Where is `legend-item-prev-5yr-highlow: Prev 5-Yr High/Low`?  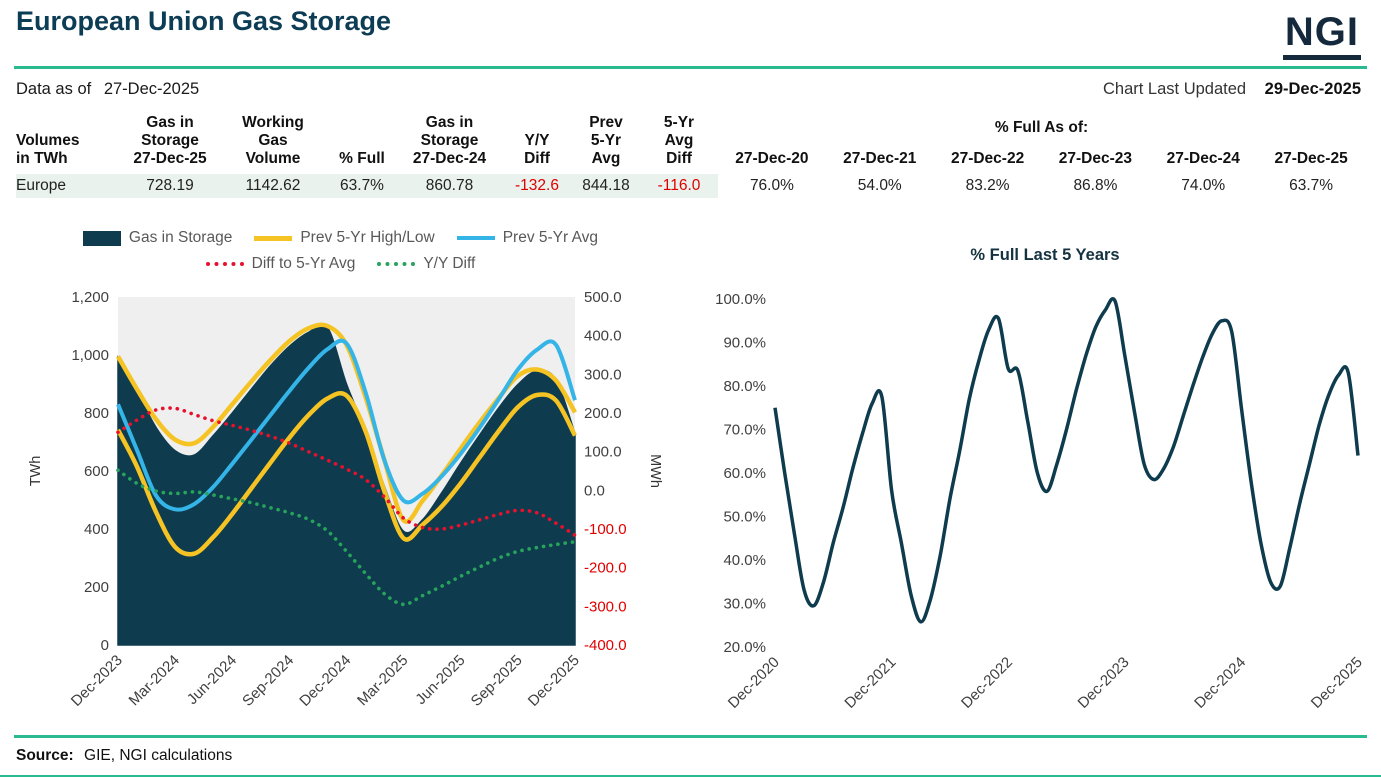 legend-item-prev-5yr-highlow: Prev 5-Yr High/Low is located at coordinates (344, 238).